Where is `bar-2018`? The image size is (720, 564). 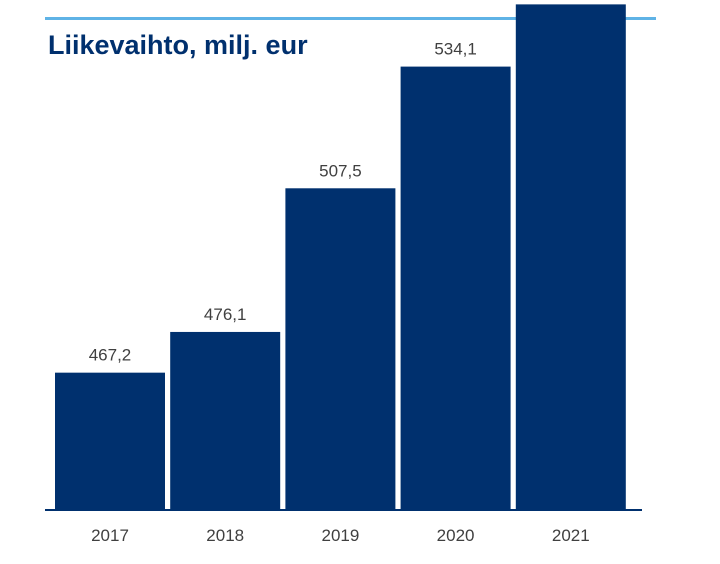 bar-2018 is located at coordinates (225, 420).